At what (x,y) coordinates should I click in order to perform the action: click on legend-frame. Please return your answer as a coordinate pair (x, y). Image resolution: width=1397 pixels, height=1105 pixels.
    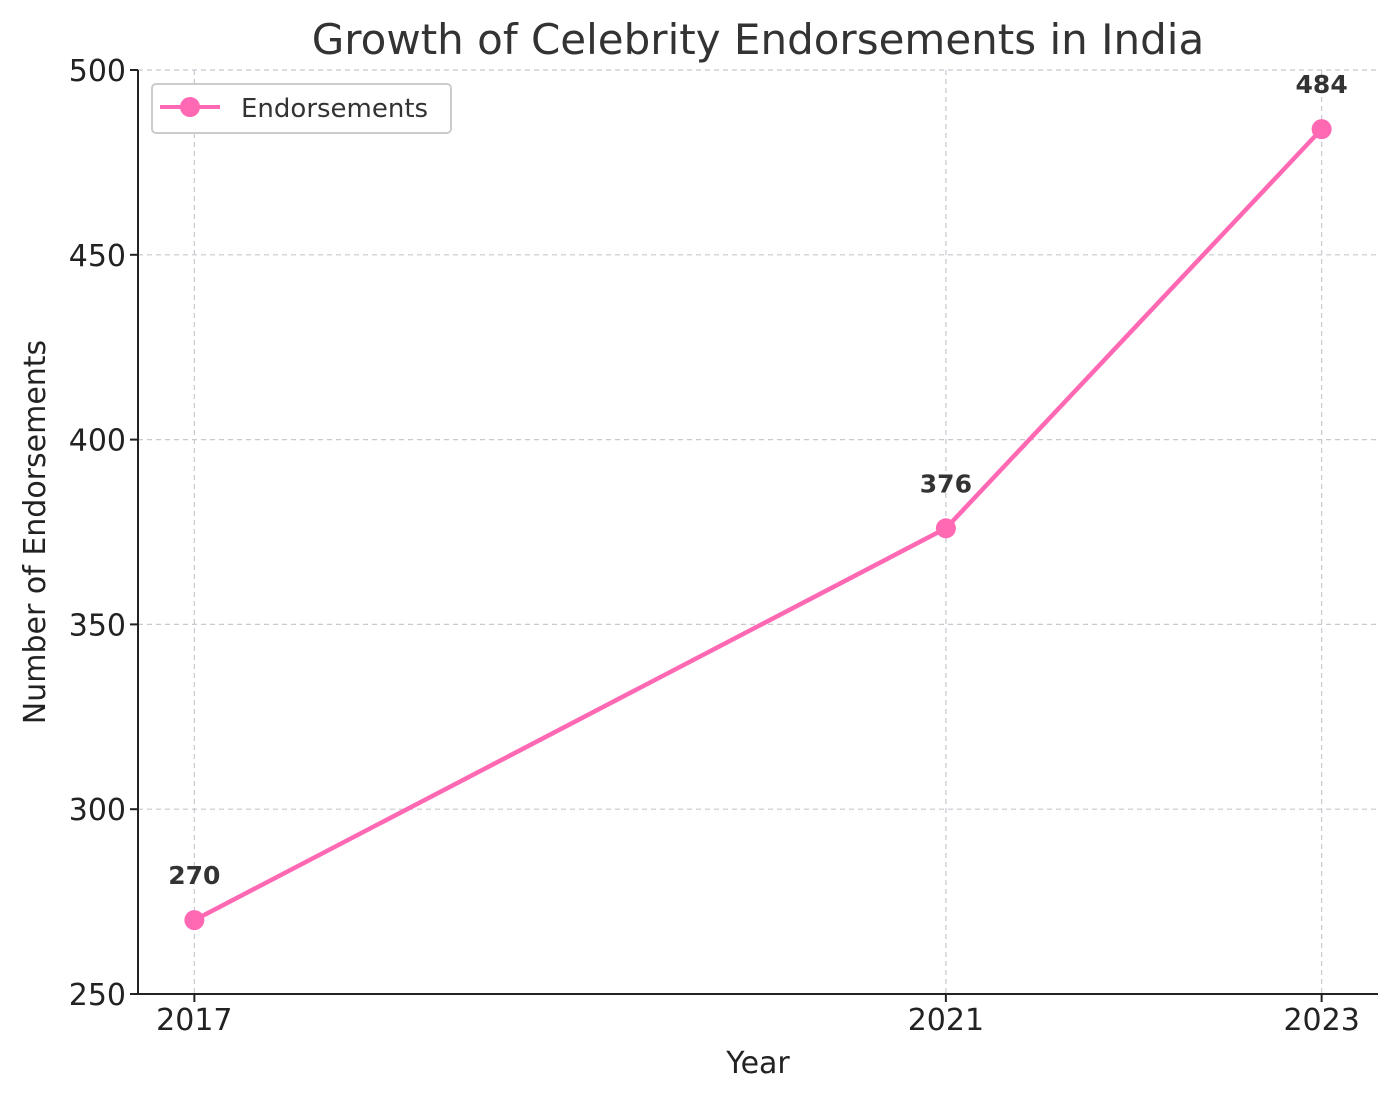
    Looking at the image, I should click on (301, 108).